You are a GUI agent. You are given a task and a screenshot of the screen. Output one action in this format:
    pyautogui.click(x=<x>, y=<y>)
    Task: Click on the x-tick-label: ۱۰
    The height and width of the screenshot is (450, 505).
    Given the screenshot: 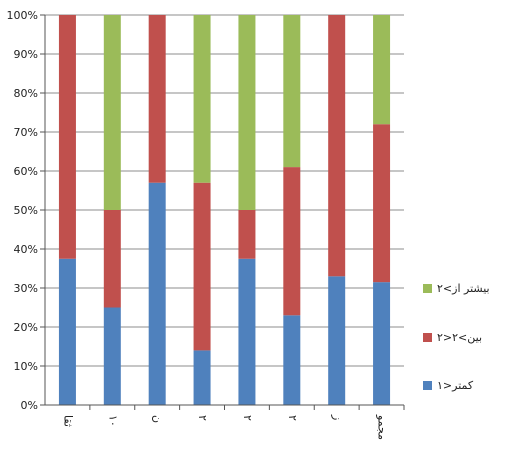 What is the action you would take?
    pyautogui.click(x=112, y=421)
    